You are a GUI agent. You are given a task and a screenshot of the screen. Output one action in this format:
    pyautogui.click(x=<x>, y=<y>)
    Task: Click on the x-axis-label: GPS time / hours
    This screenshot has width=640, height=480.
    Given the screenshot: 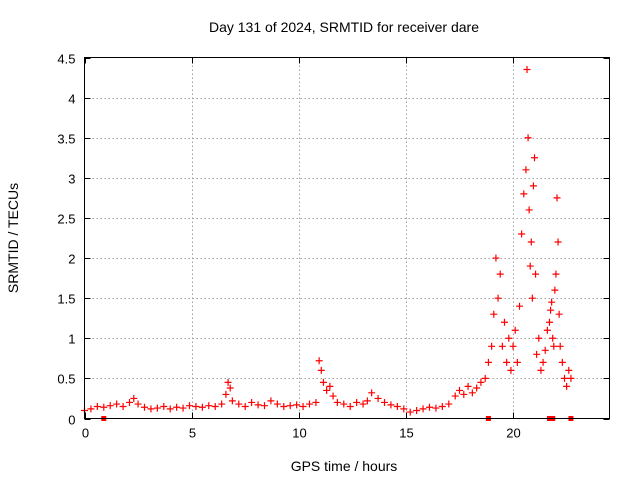 What is the action you would take?
    pyautogui.click(x=344, y=466)
    